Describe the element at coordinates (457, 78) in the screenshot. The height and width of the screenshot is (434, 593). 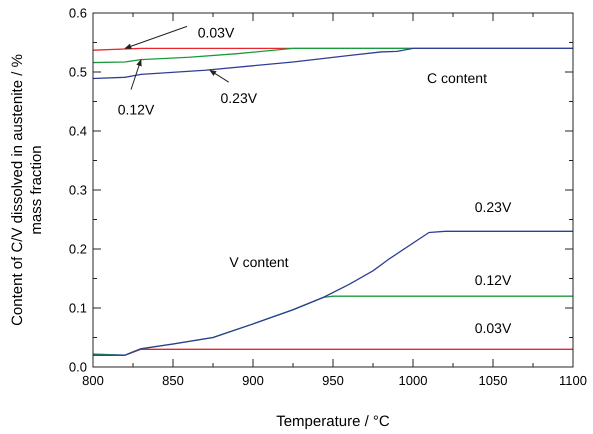
I see `annotation: C content` at that location.